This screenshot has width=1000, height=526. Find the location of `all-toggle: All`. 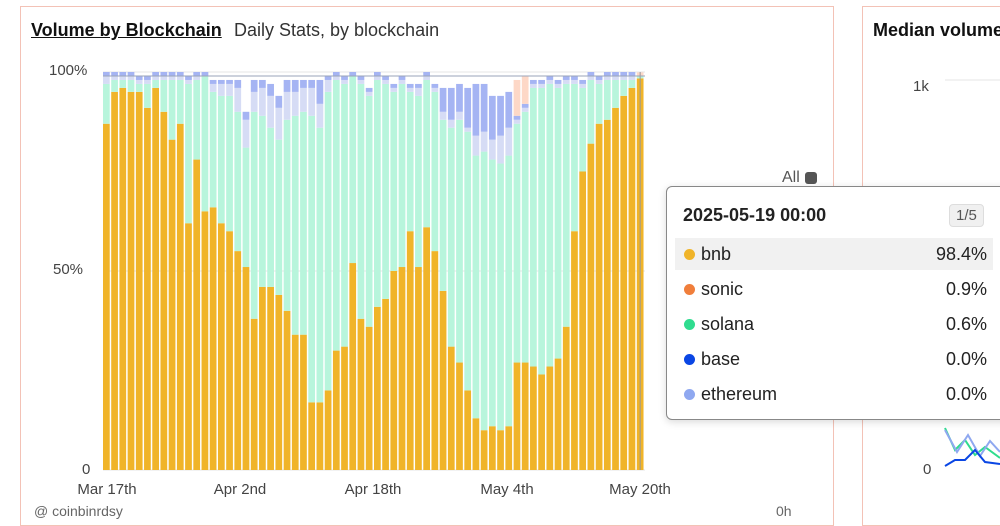

all-toggle: All is located at coordinates (799, 178).